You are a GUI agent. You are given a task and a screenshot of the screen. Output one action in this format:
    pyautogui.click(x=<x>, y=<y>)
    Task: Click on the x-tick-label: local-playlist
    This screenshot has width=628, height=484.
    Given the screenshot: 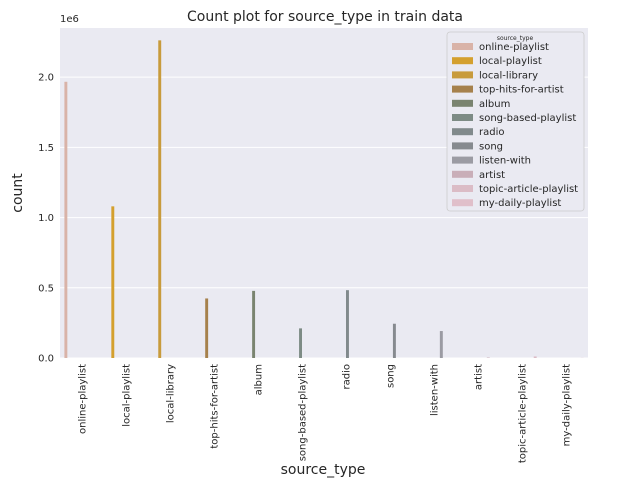 What is the action you would take?
    pyautogui.click(x=127, y=395)
    